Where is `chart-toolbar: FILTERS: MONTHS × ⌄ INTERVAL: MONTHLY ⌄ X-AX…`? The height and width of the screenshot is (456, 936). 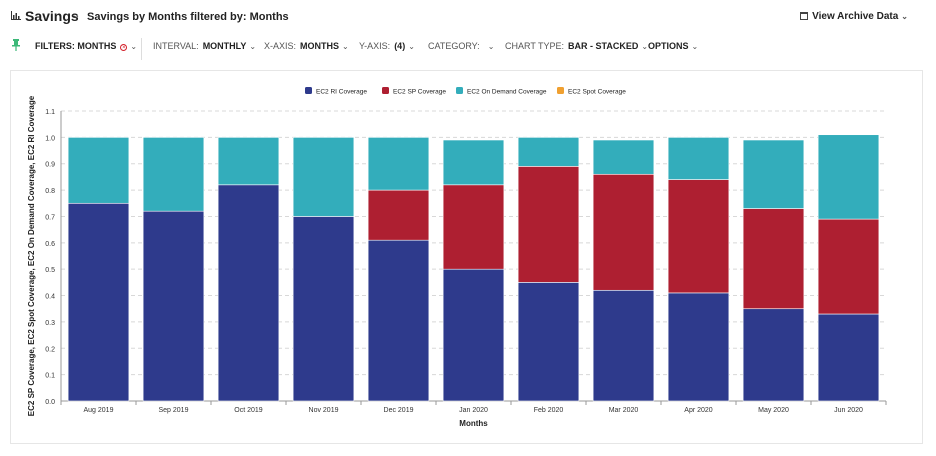
chart-toolbar: FILTERS: MONTHS × ⌄ INTERVAL: MONTHLY ⌄ X-AX… is located at coordinates (468, 46).